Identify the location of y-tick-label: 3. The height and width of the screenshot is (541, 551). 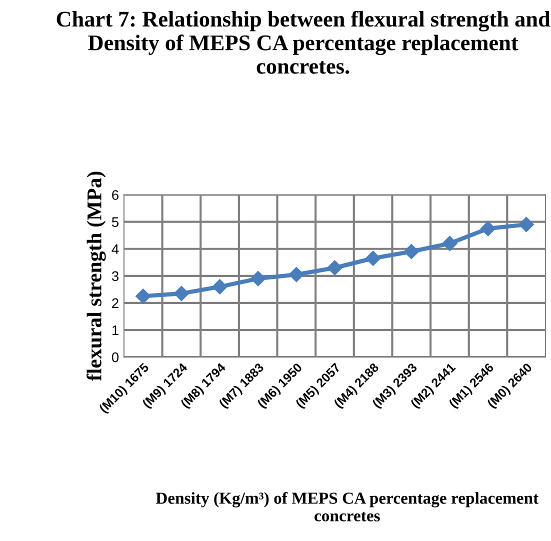
(115, 276).